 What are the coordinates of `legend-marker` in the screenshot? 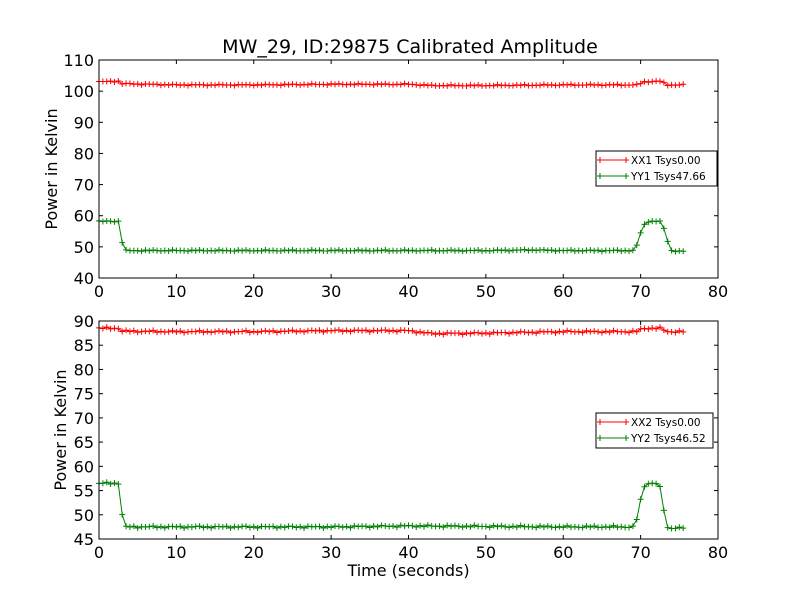 It's located at (613, 160).